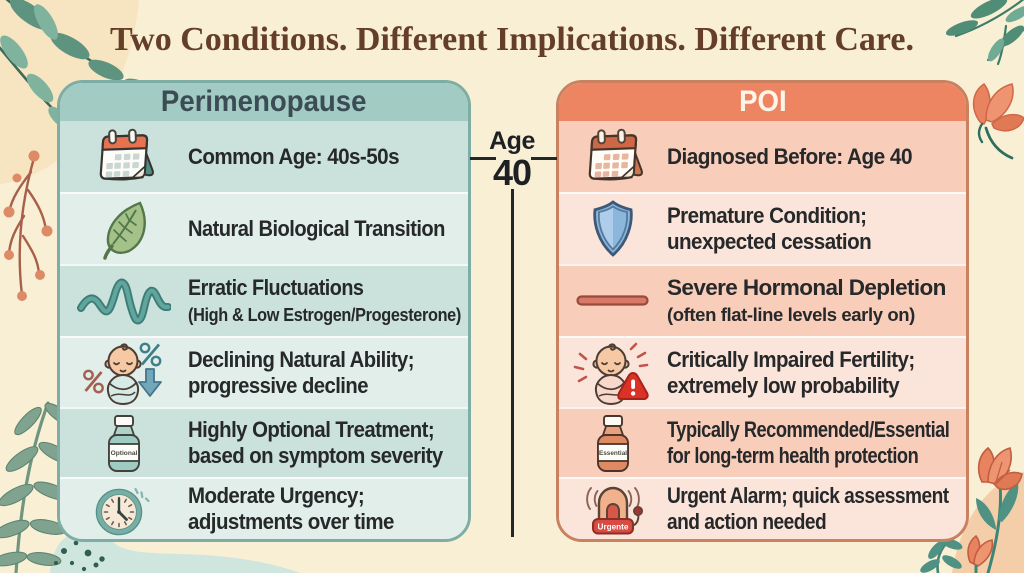 The width and height of the screenshot is (1024, 573). Describe the element at coordinates (124, 453) in the screenshot. I see `svg-text: Optional` at that location.